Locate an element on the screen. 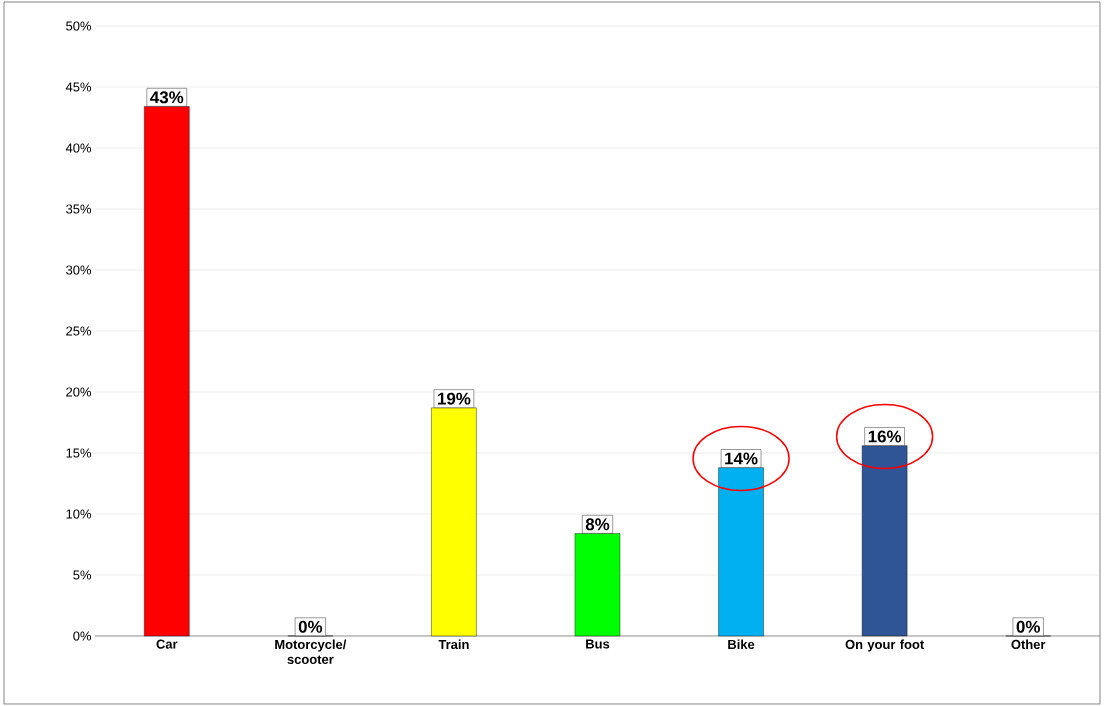 The image size is (1104, 706). data-label: 16% is located at coordinates (885, 436).